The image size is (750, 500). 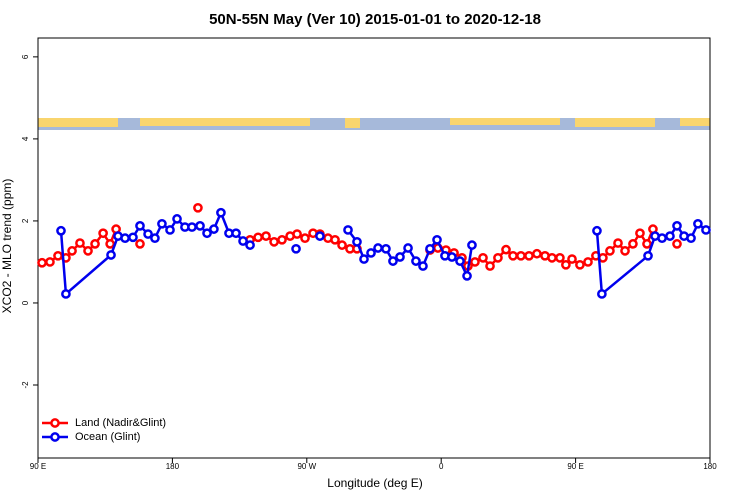 What do you see at coordinates (120, 423) in the screenshot?
I see `legend-label: Land (Nadir&Glint)` at bounding box center [120, 423].